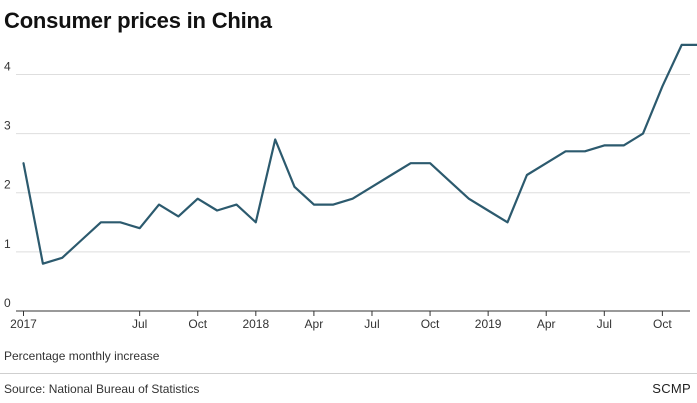 The image size is (697, 403). I want to click on chart-title: Consumer prices in China, so click(138, 20).